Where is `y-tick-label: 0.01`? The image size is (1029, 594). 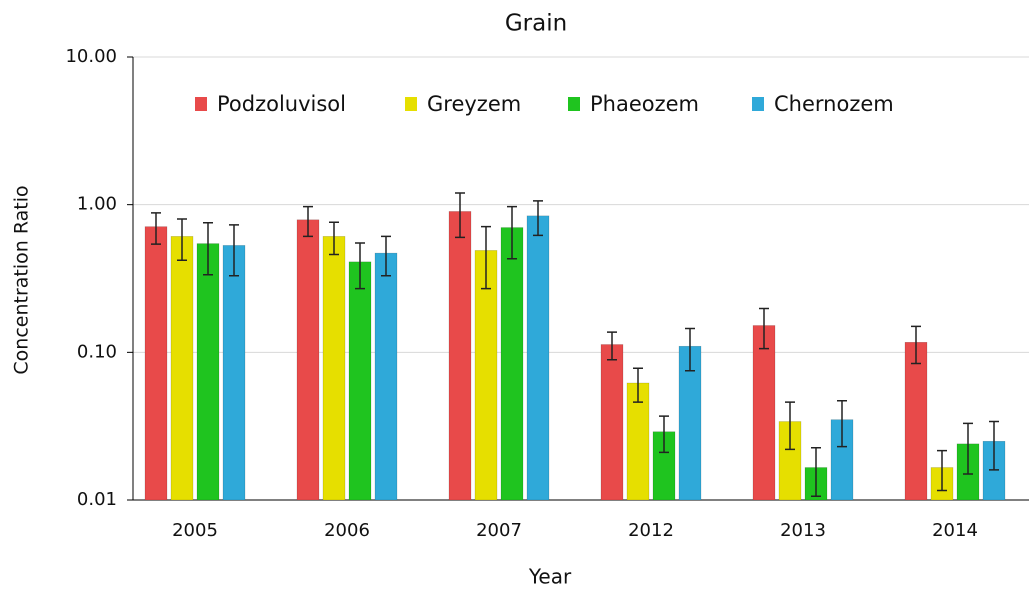 y-tick-label: 0.01 is located at coordinates (97, 499).